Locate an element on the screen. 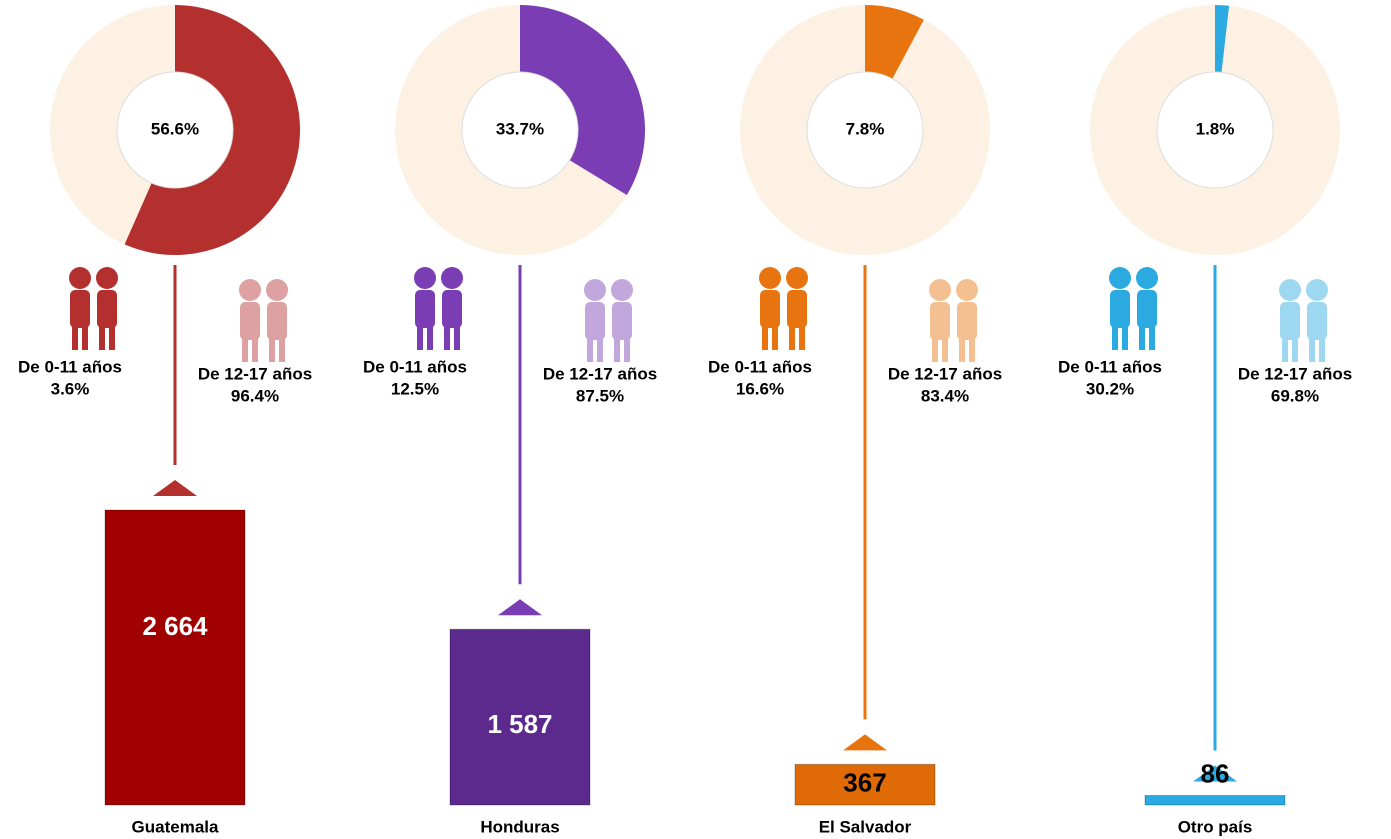  category-label: Otro país is located at coordinates (1215, 826).